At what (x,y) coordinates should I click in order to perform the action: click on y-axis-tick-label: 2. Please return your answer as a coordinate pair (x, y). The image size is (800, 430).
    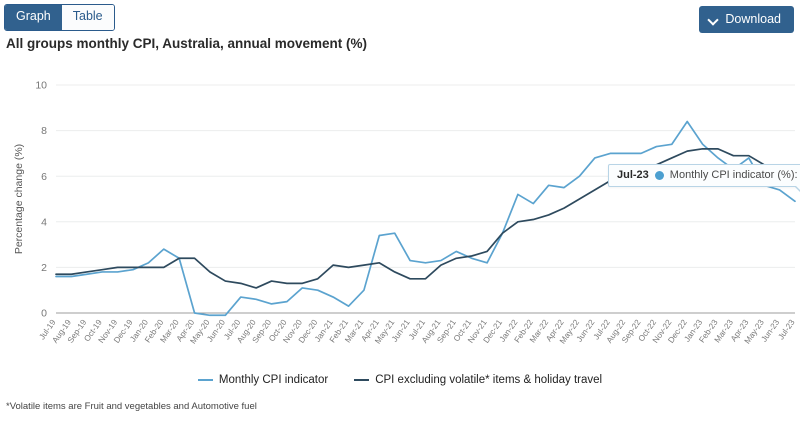
    Looking at the image, I should click on (44, 268).